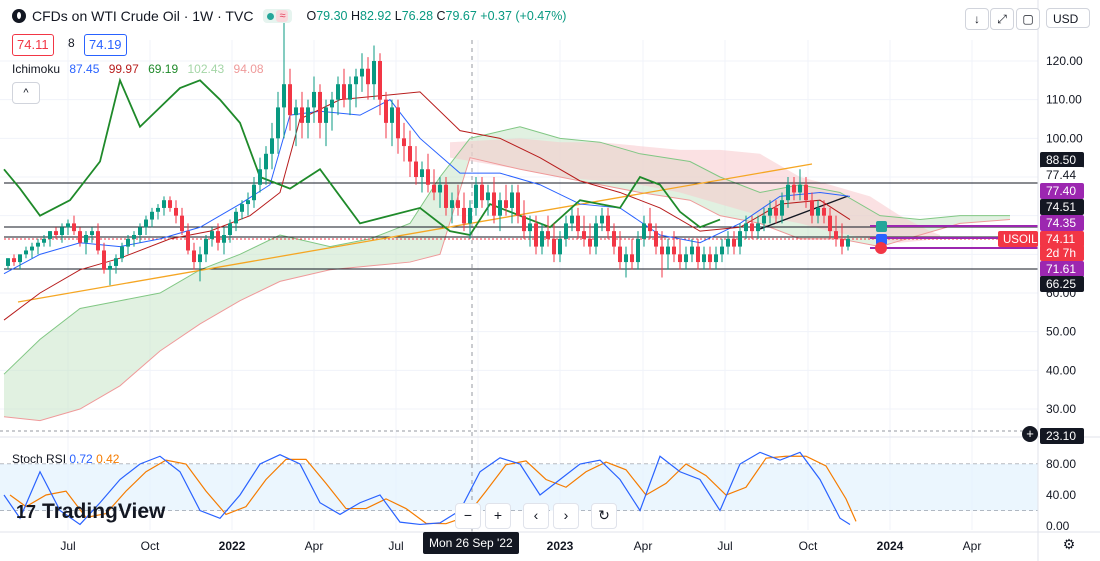 This screenshot has height=561, width=1100. I want to click on ichimoku-legend: Ichimoku 87.45 99.97 69.19 102.43 94.08, so click(141, 69).